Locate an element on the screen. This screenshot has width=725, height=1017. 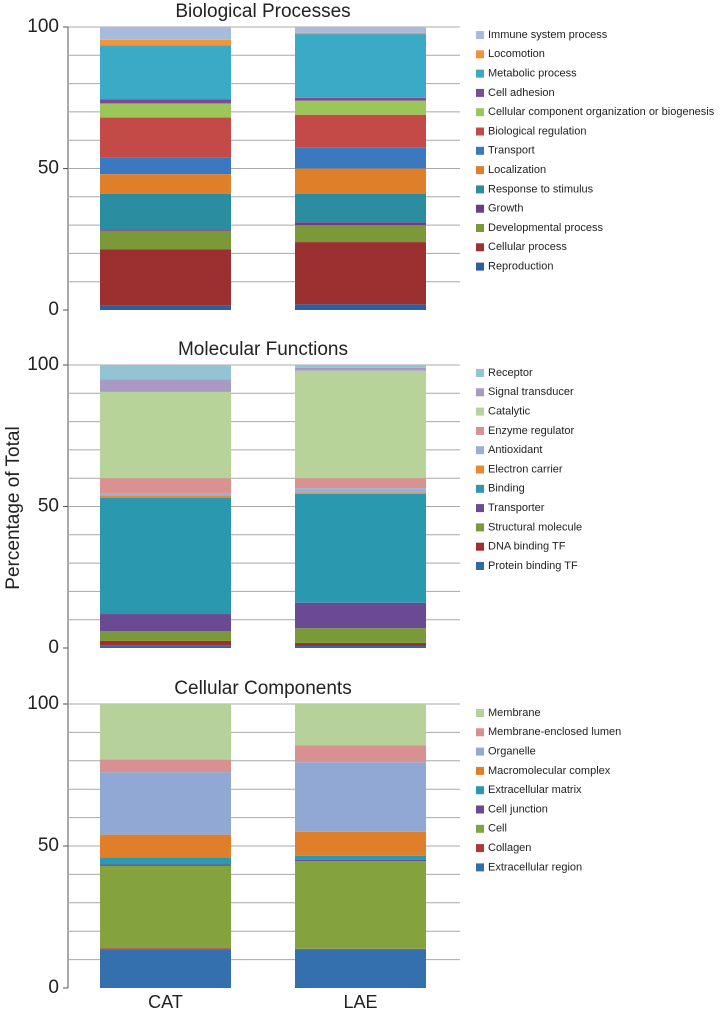
legend-label: Localization is located at coordinates (517, 170).